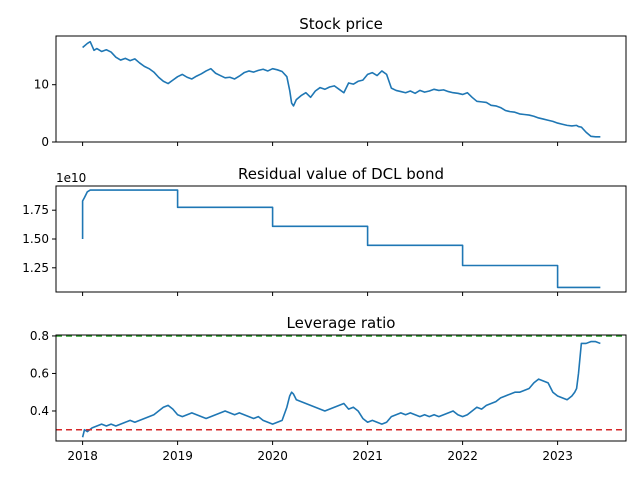 Image resolution: width=640 pixels, height=480 pixels. I want to click on chart-2-offset-text: 1e10, so click(71, 178).